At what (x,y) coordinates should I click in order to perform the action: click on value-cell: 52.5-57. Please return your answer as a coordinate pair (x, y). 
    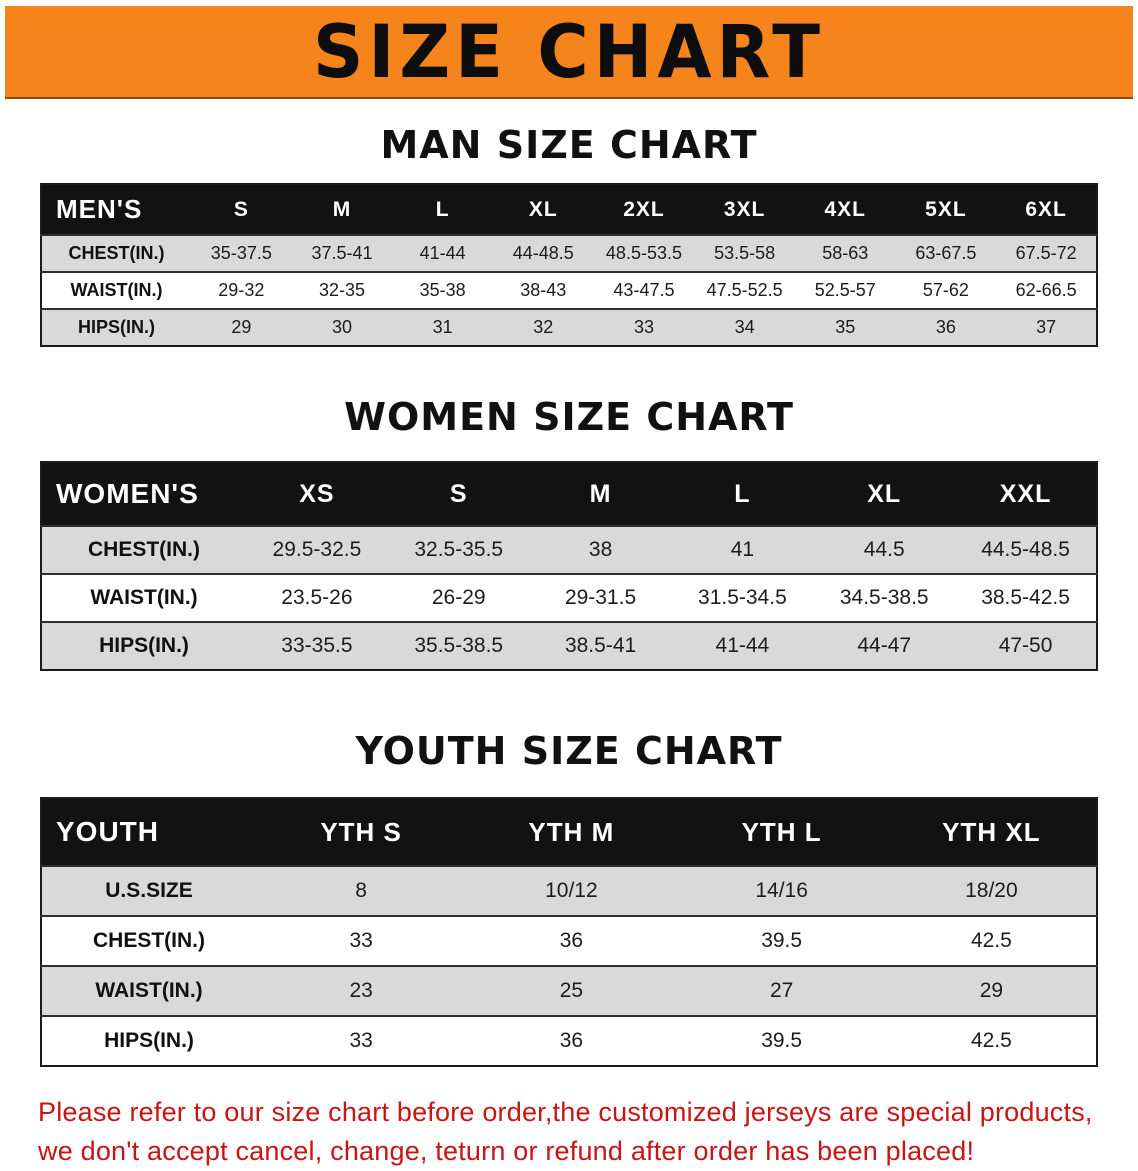
    Looking at the image, I should click on (845, 290).